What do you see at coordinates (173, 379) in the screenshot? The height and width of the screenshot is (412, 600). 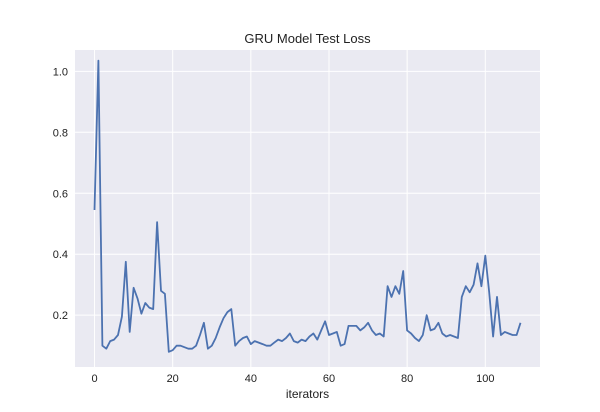 I see `x-tick-label: 20` at bounding box center [173, 379].